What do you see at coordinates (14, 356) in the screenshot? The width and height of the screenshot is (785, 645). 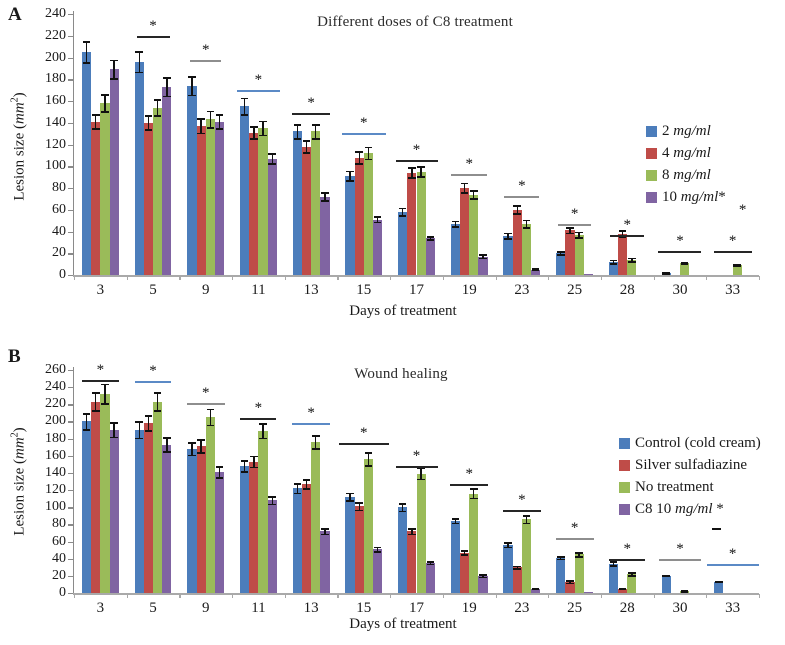 I see `panel-b-letter: B` at bounding box center [14, 356].